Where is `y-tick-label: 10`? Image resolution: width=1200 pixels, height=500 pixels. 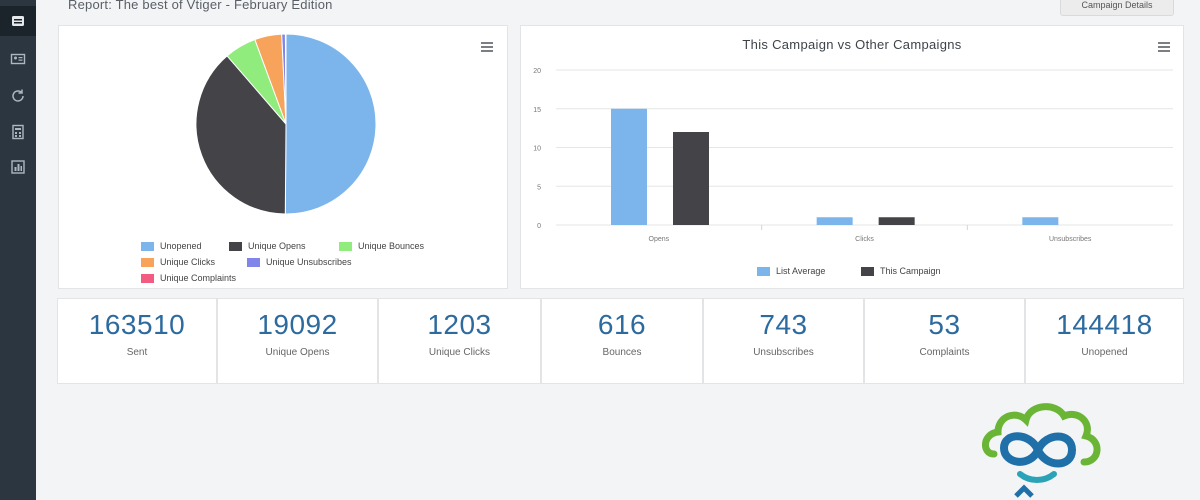 y-tick-label: 10 is located at coordinates (537, 149).